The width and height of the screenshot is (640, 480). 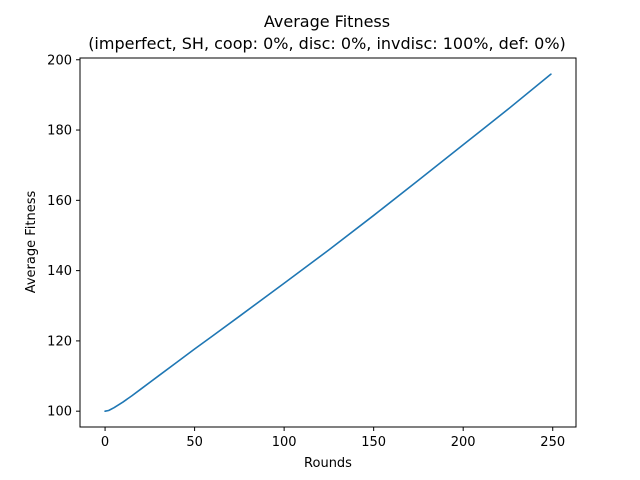 What do you see at coordinates (59, 60) in the screenshot?
I see `y-tick-label: 200` at bounding box center [59, 60].